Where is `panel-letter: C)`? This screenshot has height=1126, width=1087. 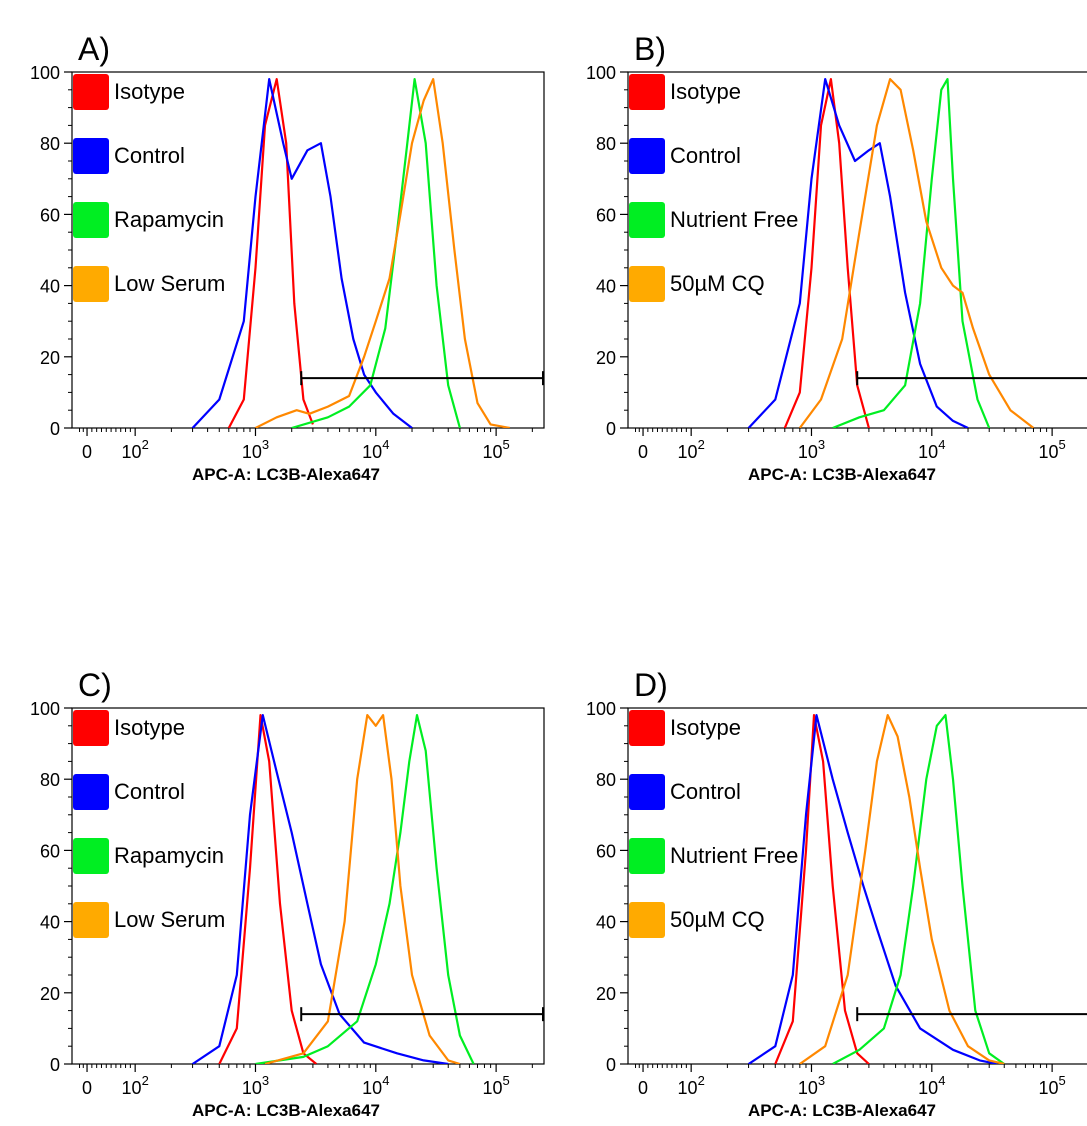 panel-letter: C) is located at coordinates (95, 685).